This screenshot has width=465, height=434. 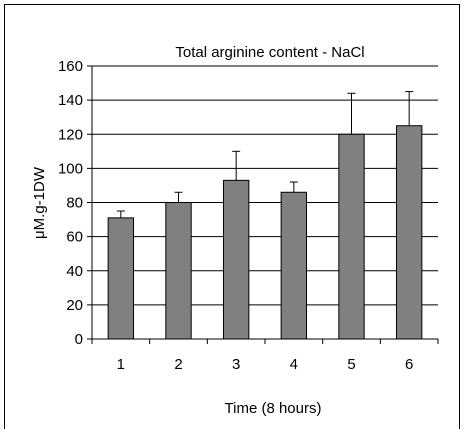 I want to click on y-tick-label: 80, so click(x=74, y=203).